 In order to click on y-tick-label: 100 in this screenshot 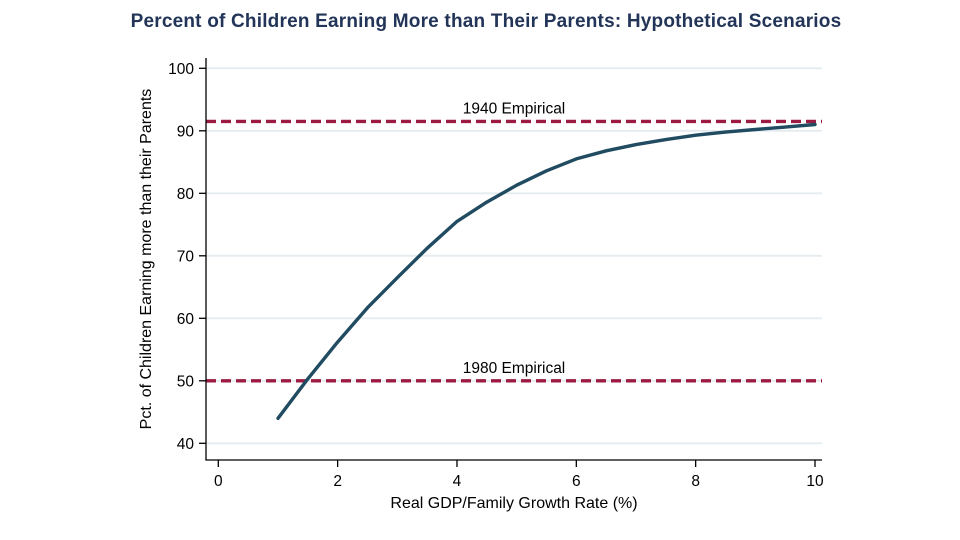, I will do `click(181, 69)`.